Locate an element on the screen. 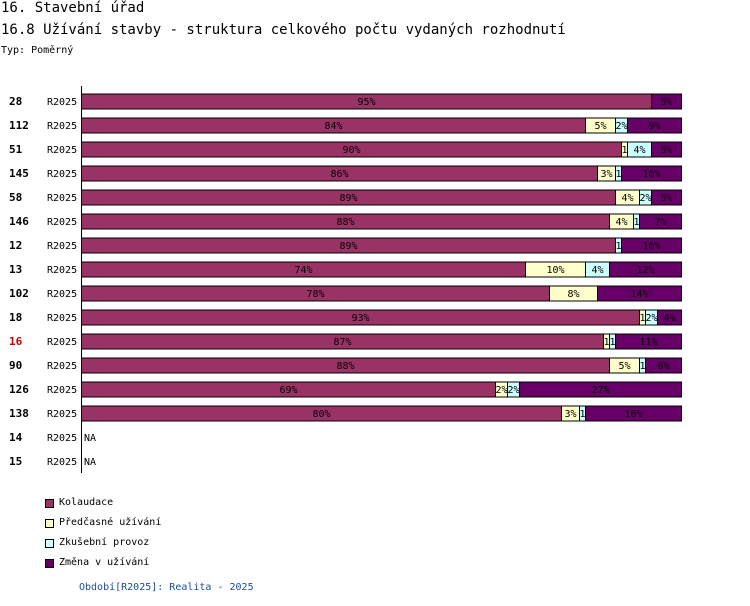  row-id-label: 90 is located at coordinates (15, 365).